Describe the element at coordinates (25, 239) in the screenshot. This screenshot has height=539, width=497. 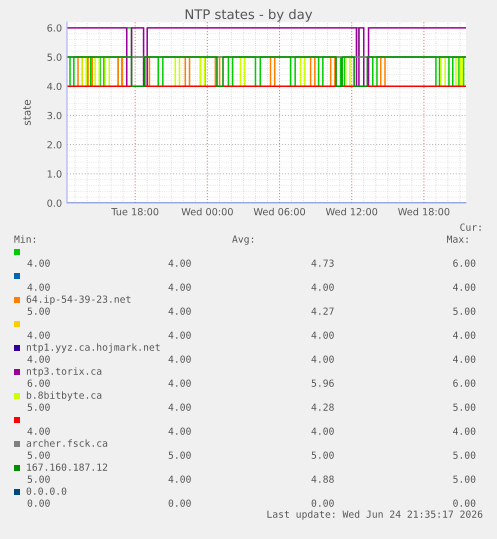
I see `text: Min:` at that location.